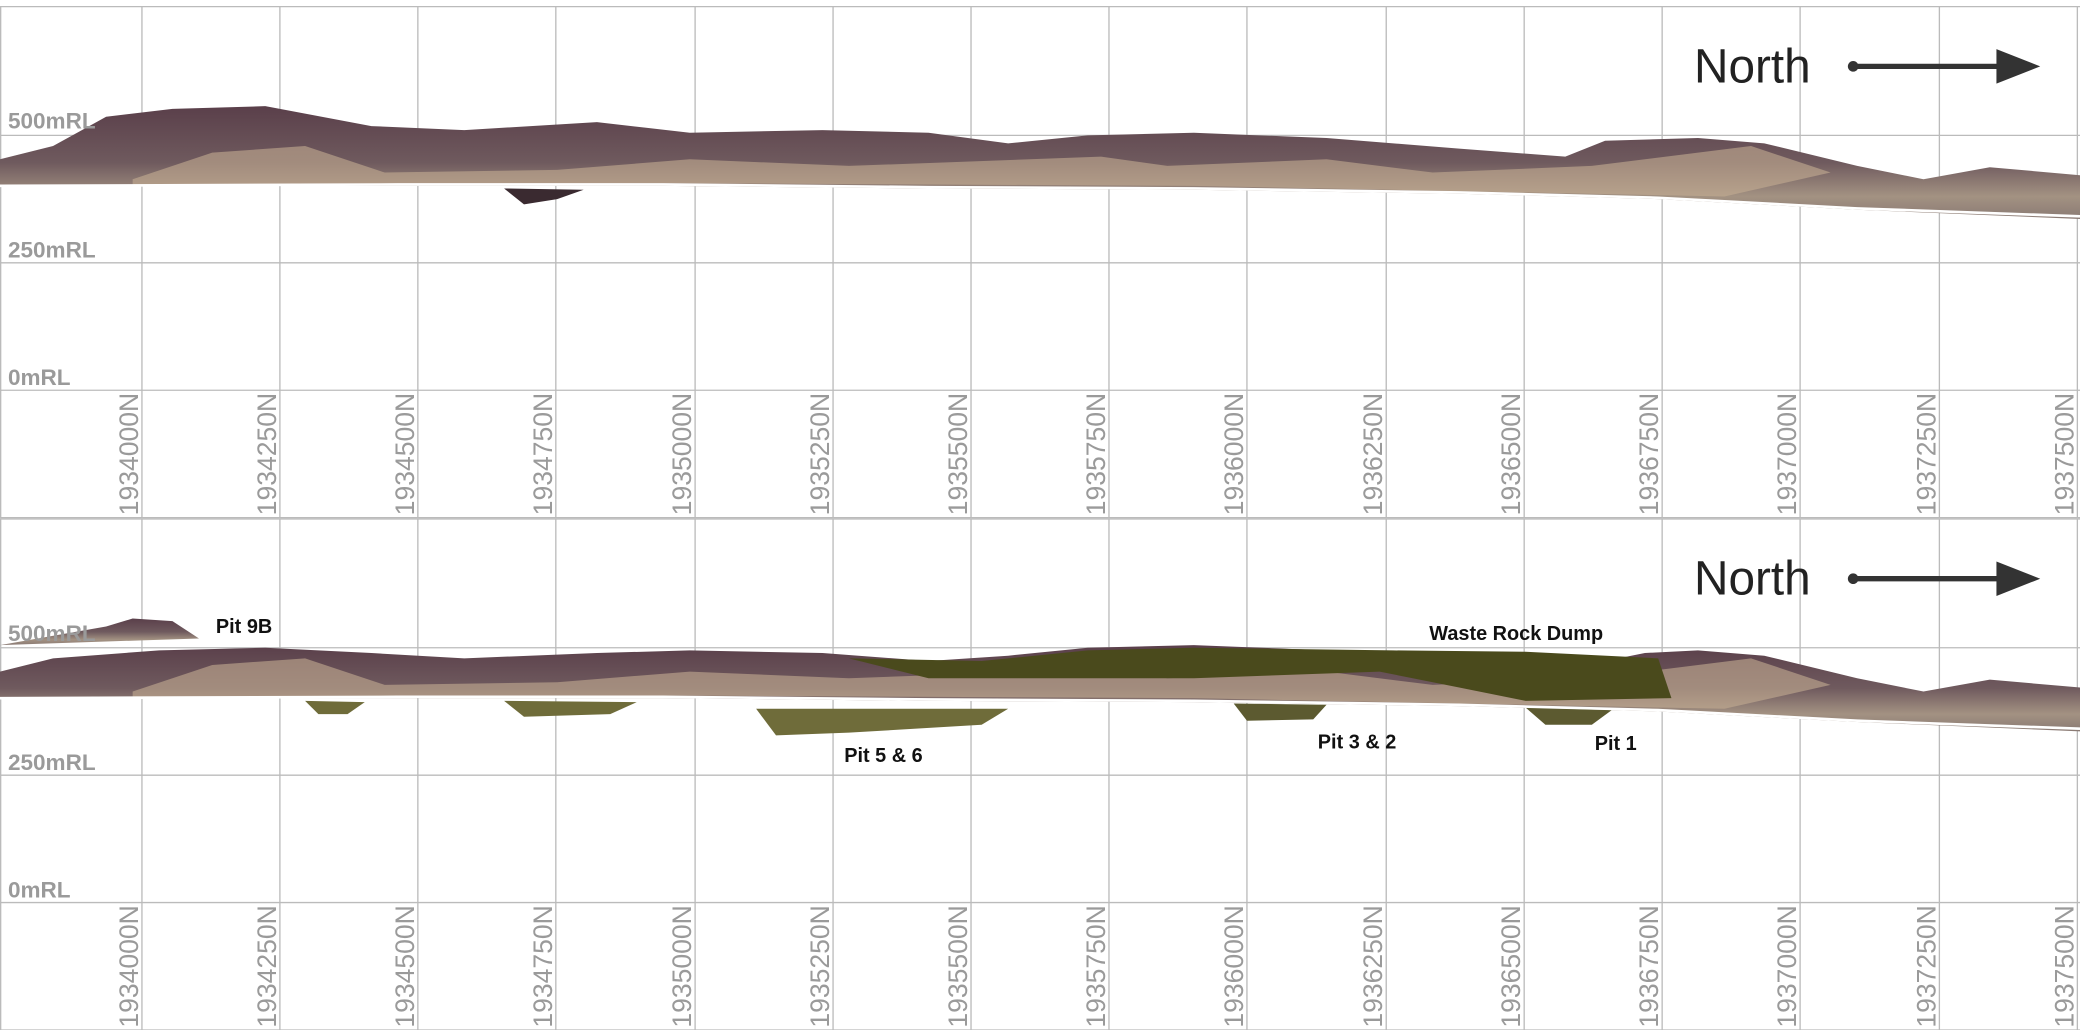 The height and width of the screenshot is (1030, 2080). Describe the element at coordinates (1616, 744) in the screenshot. I see `annotation: Pit 1` at that location.